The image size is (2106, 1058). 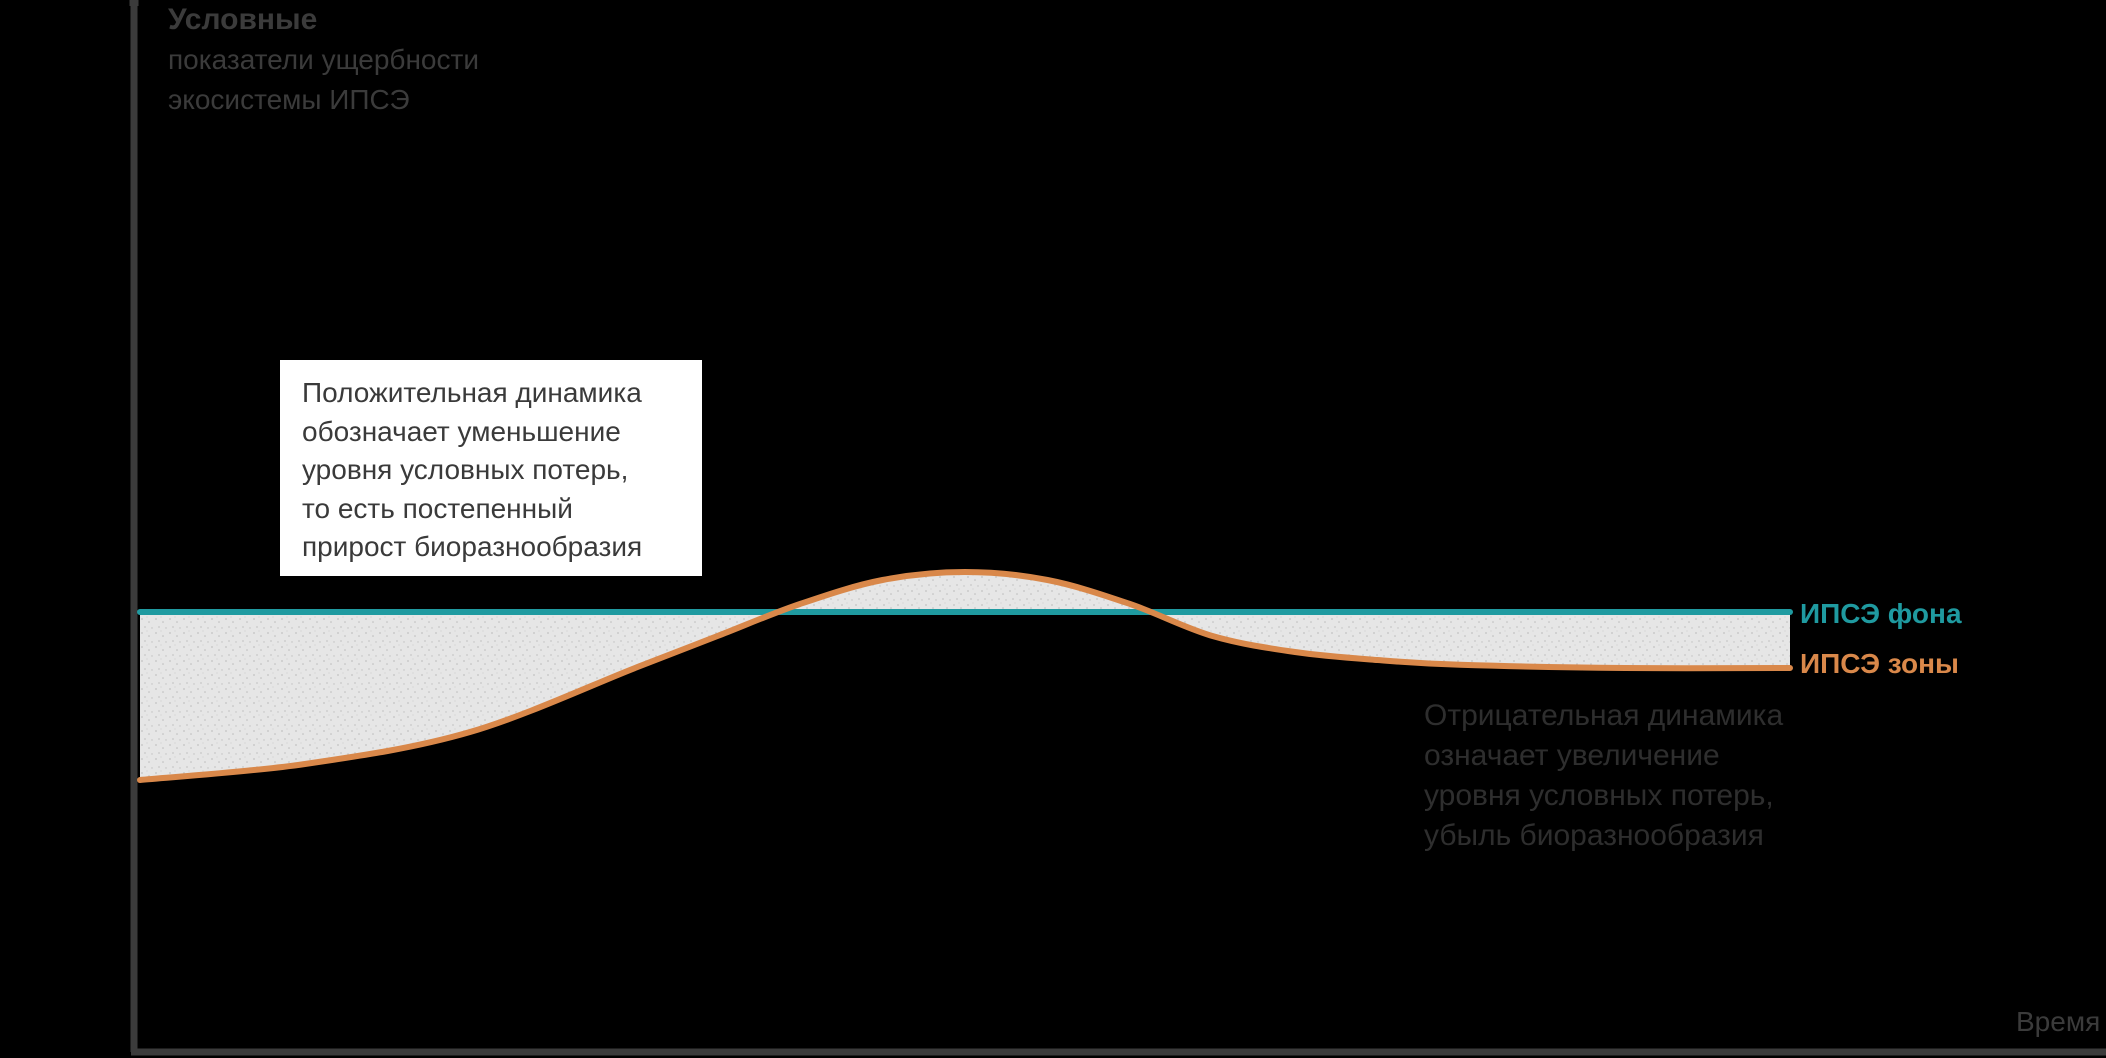 What do you see at coordinates (1604, 715) in the screenshot?
I see `negative-note-line-1: Отрицательная динамика` at bounding box center [1604, 715].